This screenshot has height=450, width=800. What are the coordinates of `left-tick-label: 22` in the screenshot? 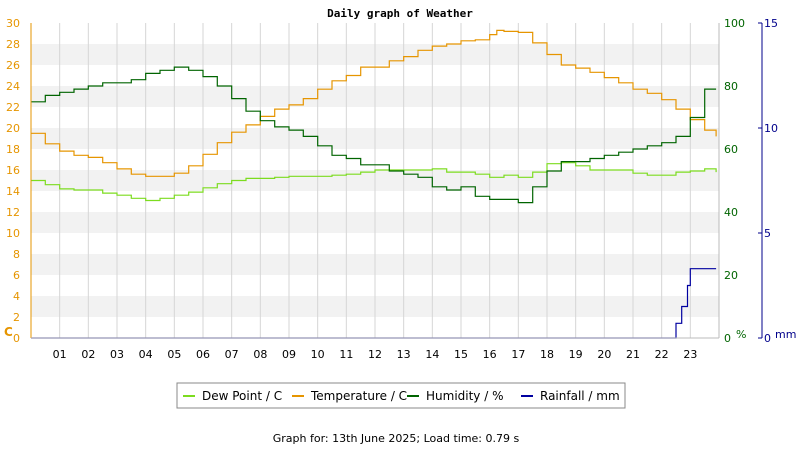 It's located at (13, 107).